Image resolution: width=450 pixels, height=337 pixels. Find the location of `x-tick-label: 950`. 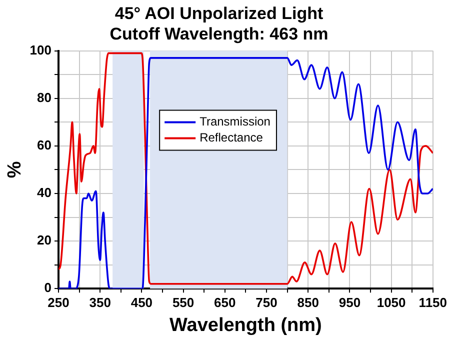

x-tick-label: 950 is located at coordinates (349, 302).